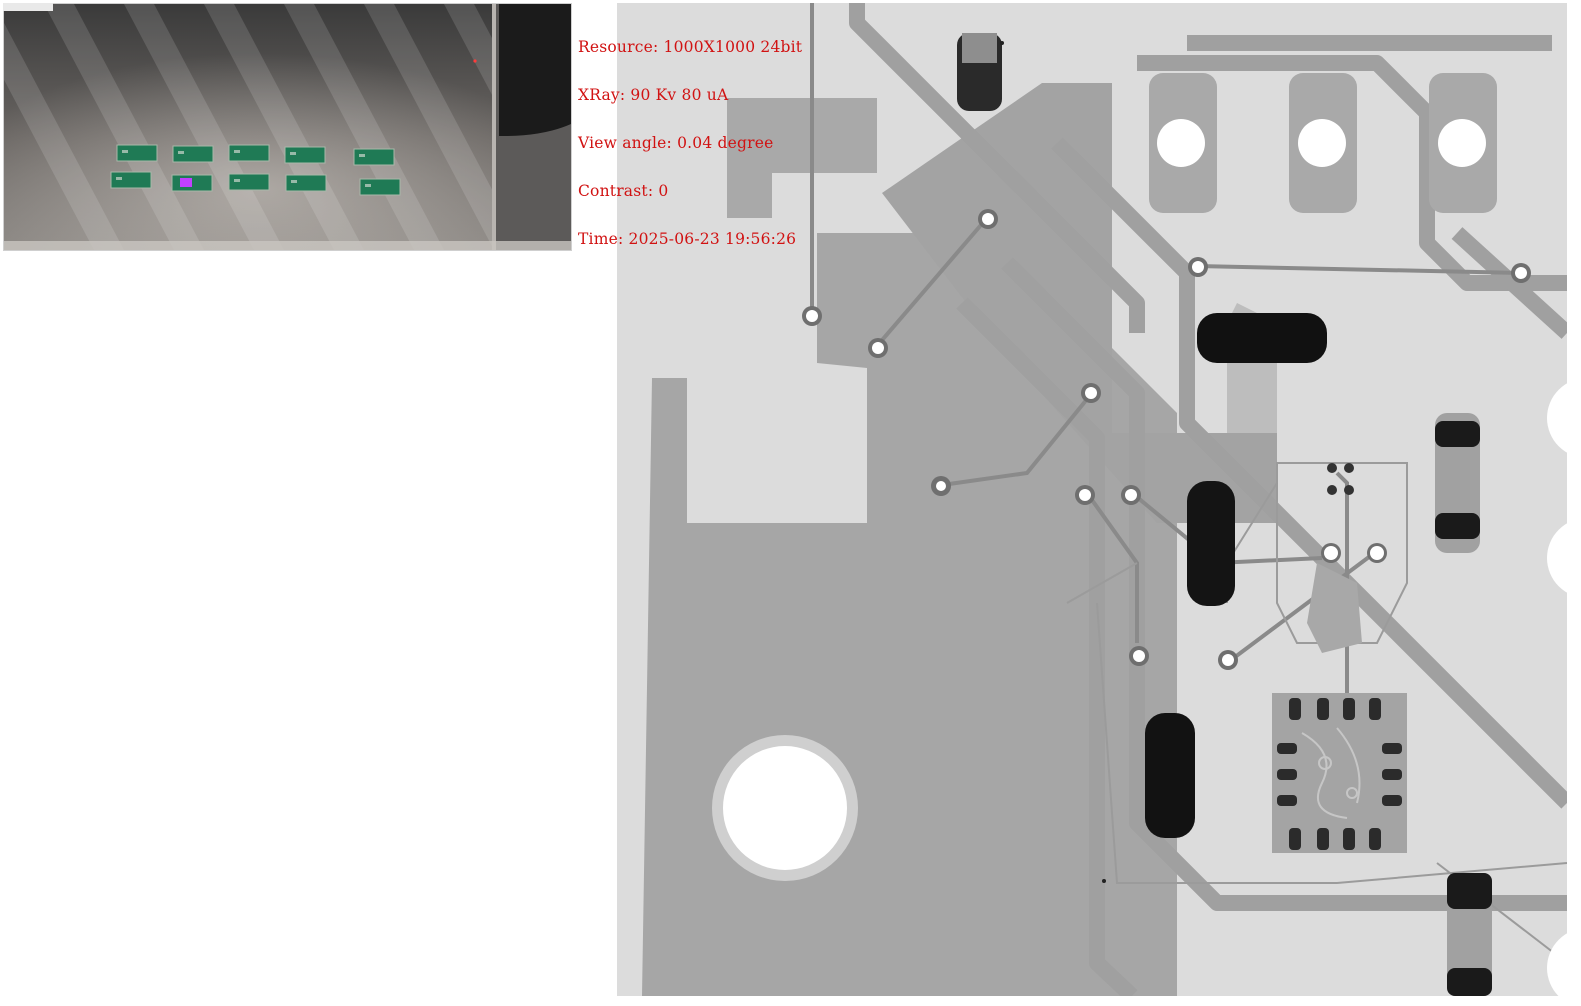 This screenshot has height=1006, width=1581. I want to click on camera-overview-panel, so click(287, 127).